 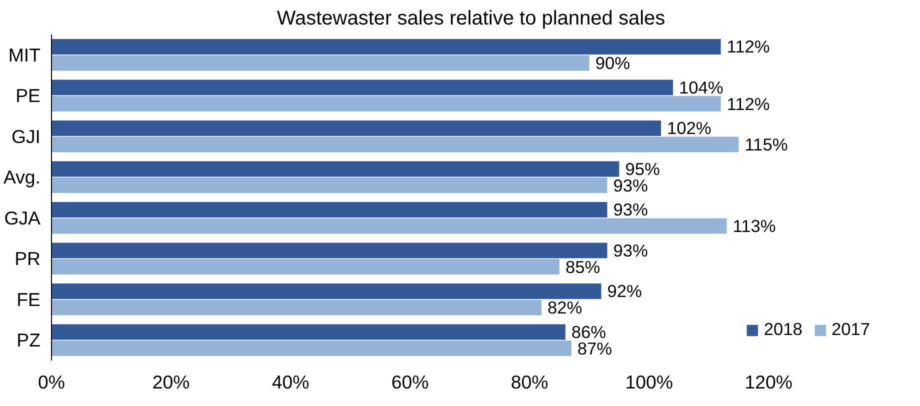 What do you see at coordinates (783, 329) in the screenshot?
I see `legend-label: 2018` at bounding box center [783, 329].